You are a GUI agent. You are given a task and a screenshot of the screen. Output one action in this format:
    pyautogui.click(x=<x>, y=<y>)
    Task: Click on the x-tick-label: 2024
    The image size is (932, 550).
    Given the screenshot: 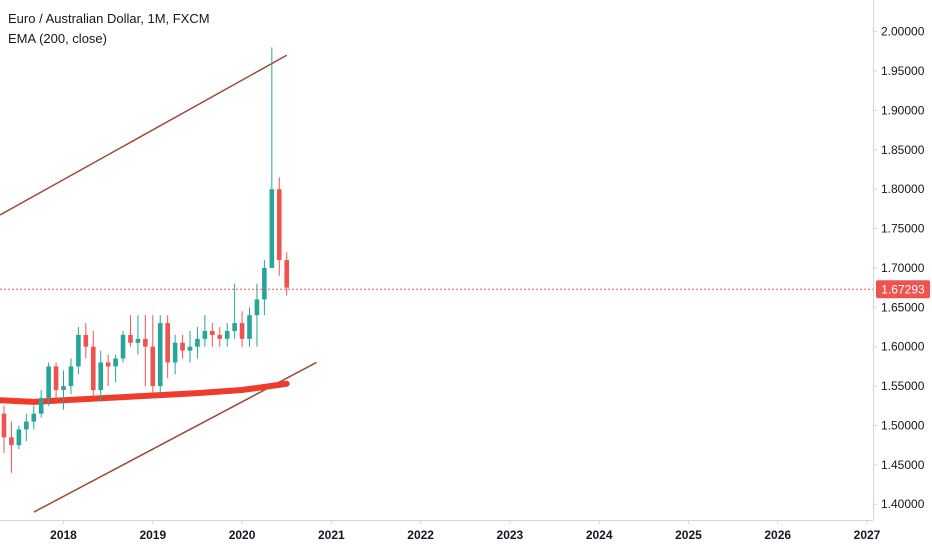 What is the action you would take?
    pyautogui.click(x=599, y=535)
    